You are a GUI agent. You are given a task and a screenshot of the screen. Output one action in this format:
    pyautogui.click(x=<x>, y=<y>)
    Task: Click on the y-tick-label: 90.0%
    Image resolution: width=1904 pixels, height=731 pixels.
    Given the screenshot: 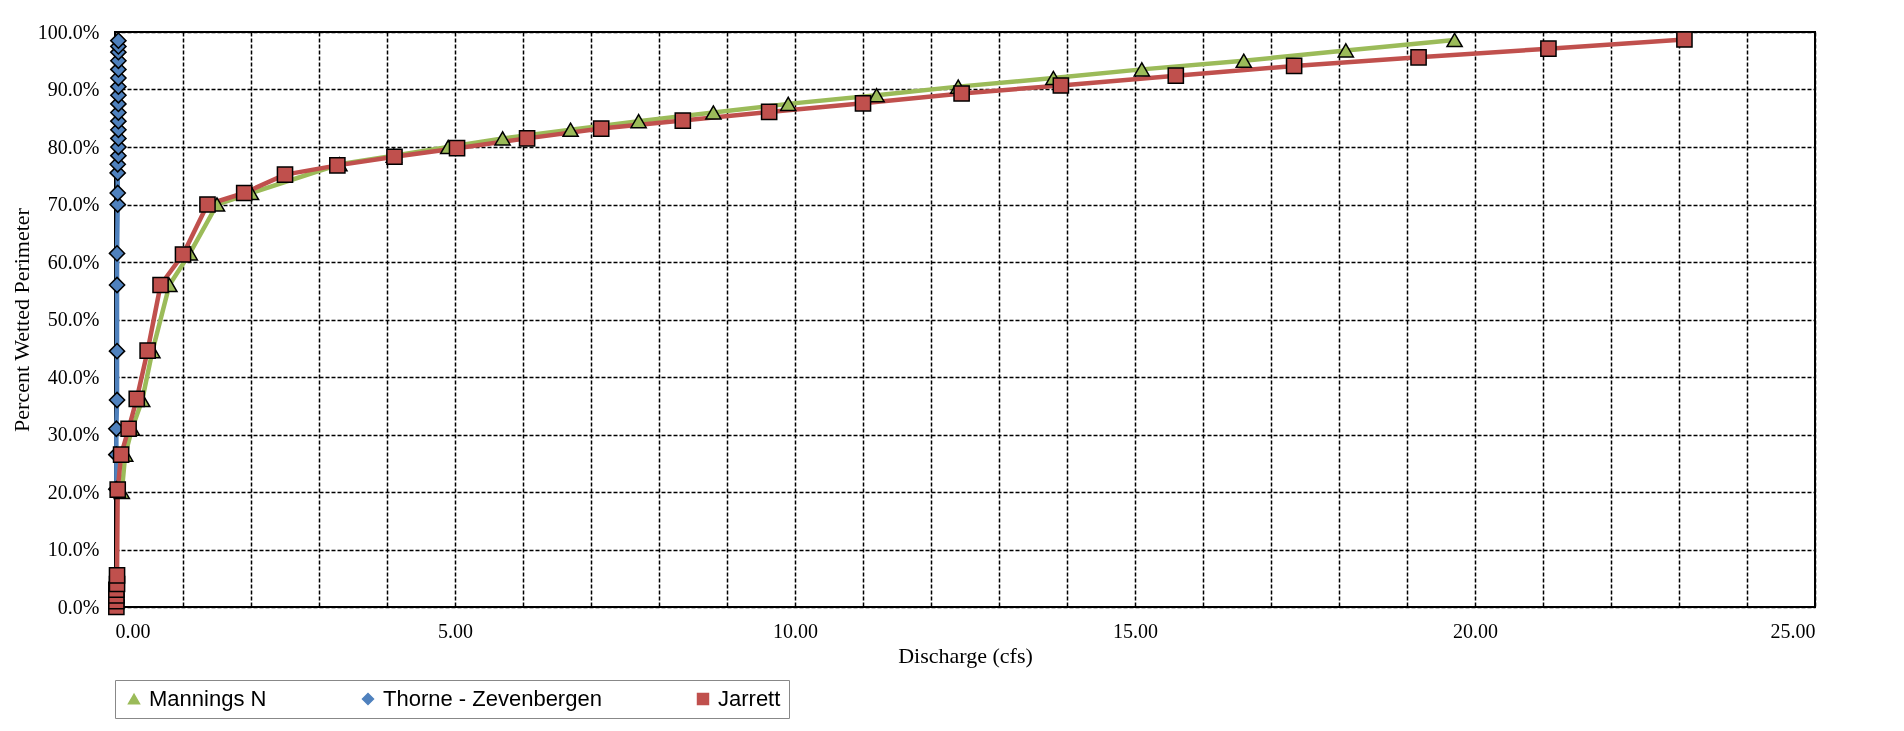 What is the action you would take?
    pyautogui.click(x=73, y=89)
    